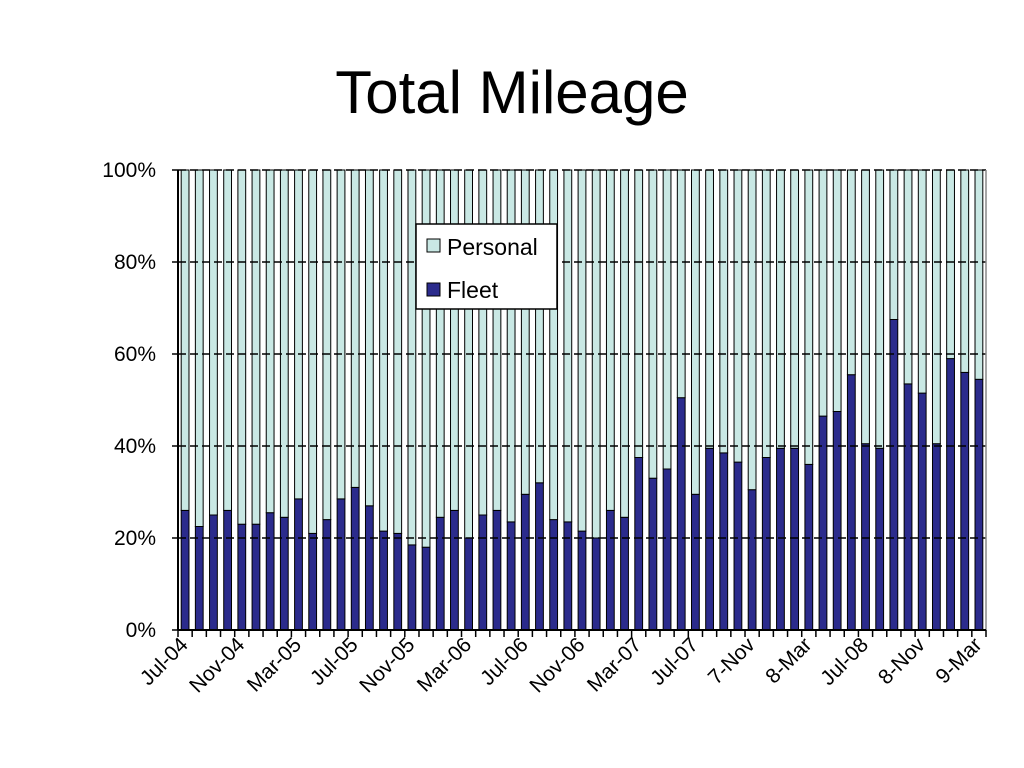 The image size is (1024, 768). What do you see at coordinates (732, 661) in the screenshot?
I see `x-tick-label: 7-Nov` at bounding box center [732, 661].